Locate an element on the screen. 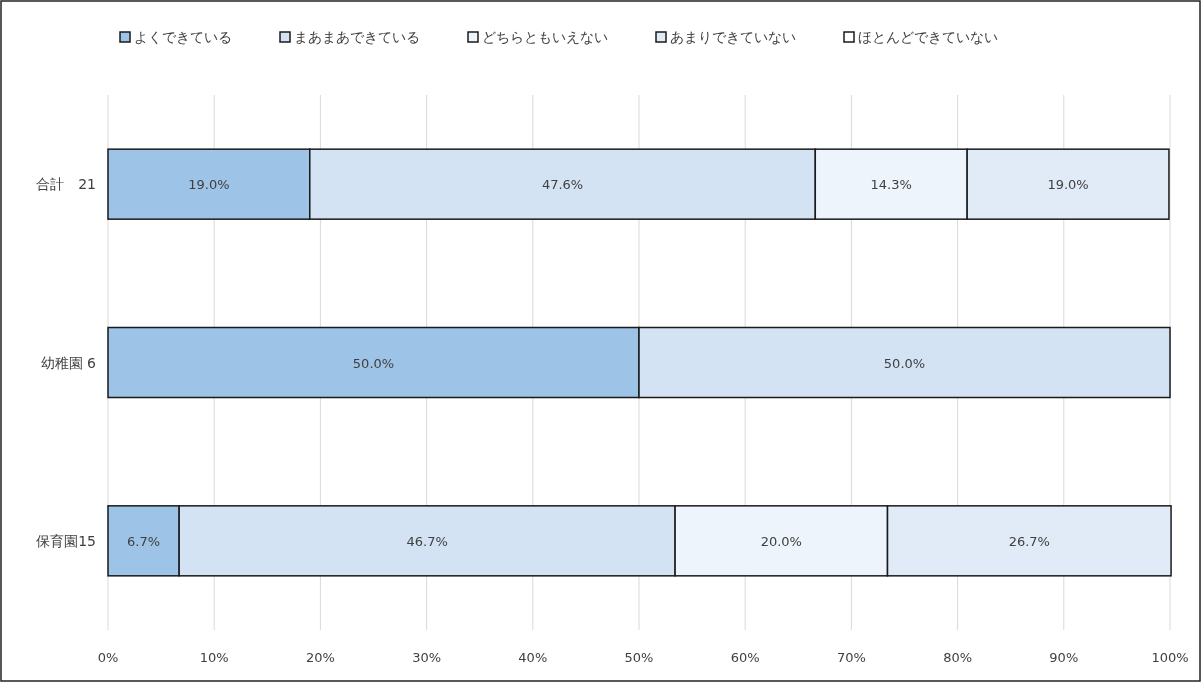 This screenshot has height=682, width=1201. legend-label: どちらともいえない is located at coordinates (545, 37).